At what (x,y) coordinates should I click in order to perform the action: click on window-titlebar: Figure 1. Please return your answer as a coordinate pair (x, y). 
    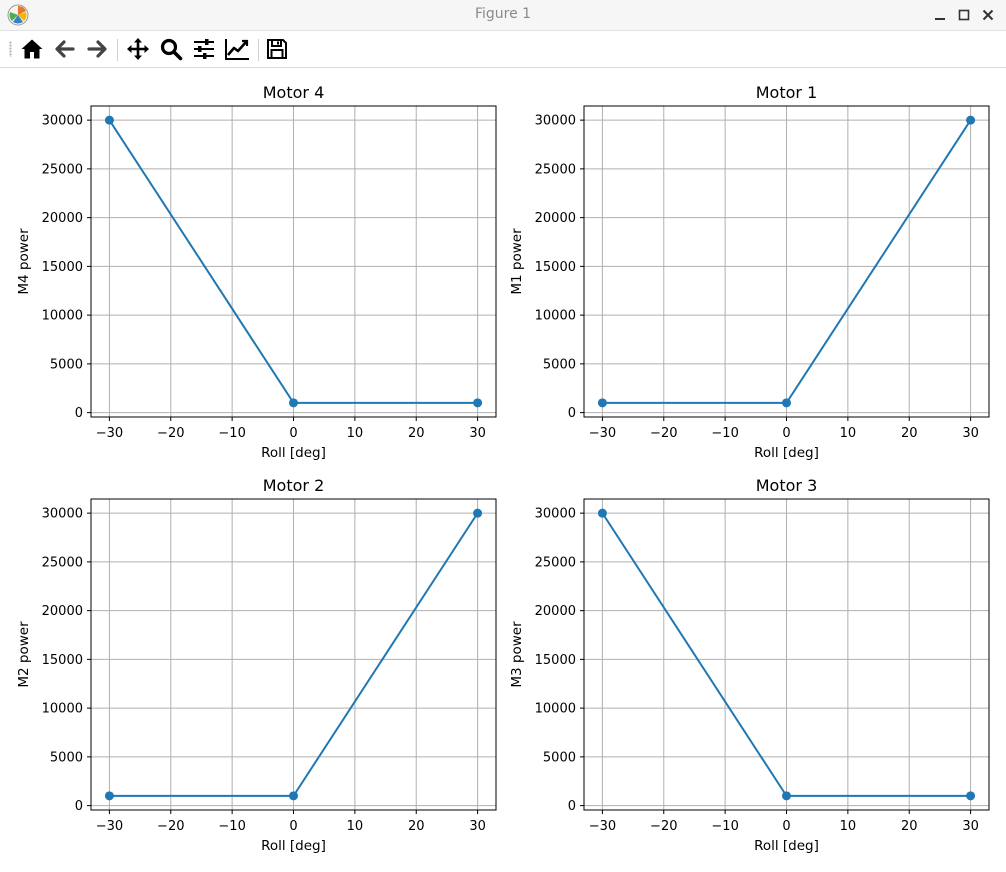
    Looking at the image, I should click on (503, 15).